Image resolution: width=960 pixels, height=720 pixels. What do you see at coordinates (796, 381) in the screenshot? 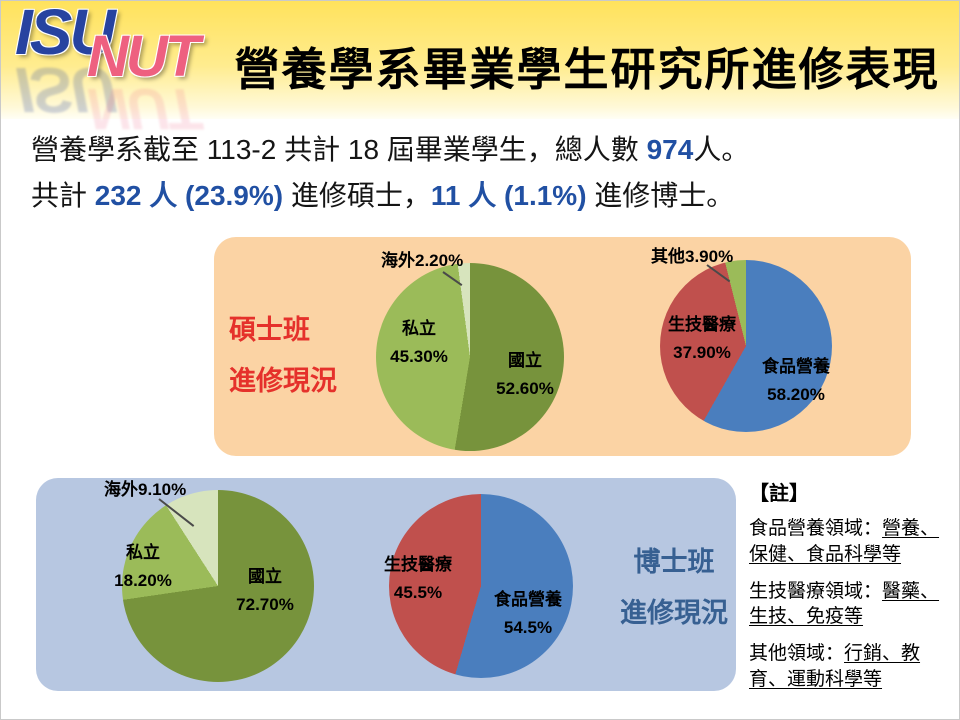
I see `pie-label-master-foodnutrition: 食品營養 58.20%` at bounding box center [796, 381].